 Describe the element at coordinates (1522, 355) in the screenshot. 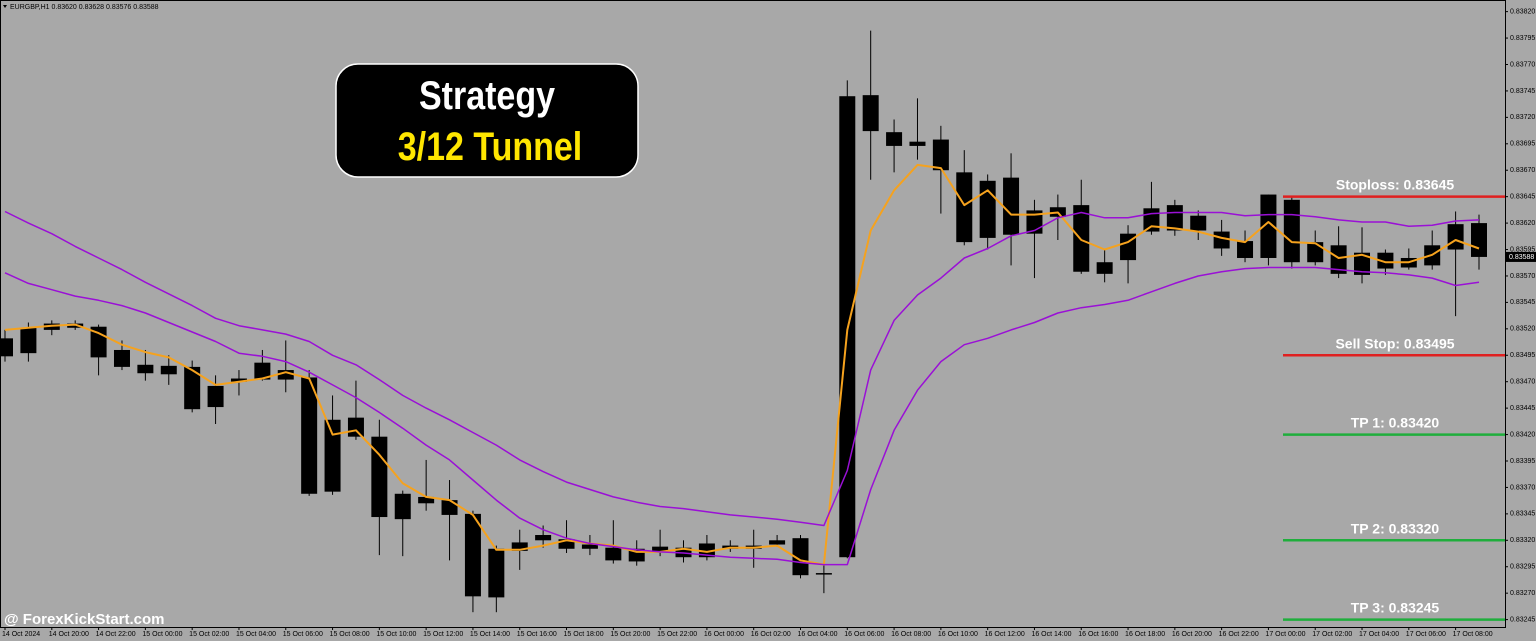

I see `y-tick-label: 0.83495` at that location.